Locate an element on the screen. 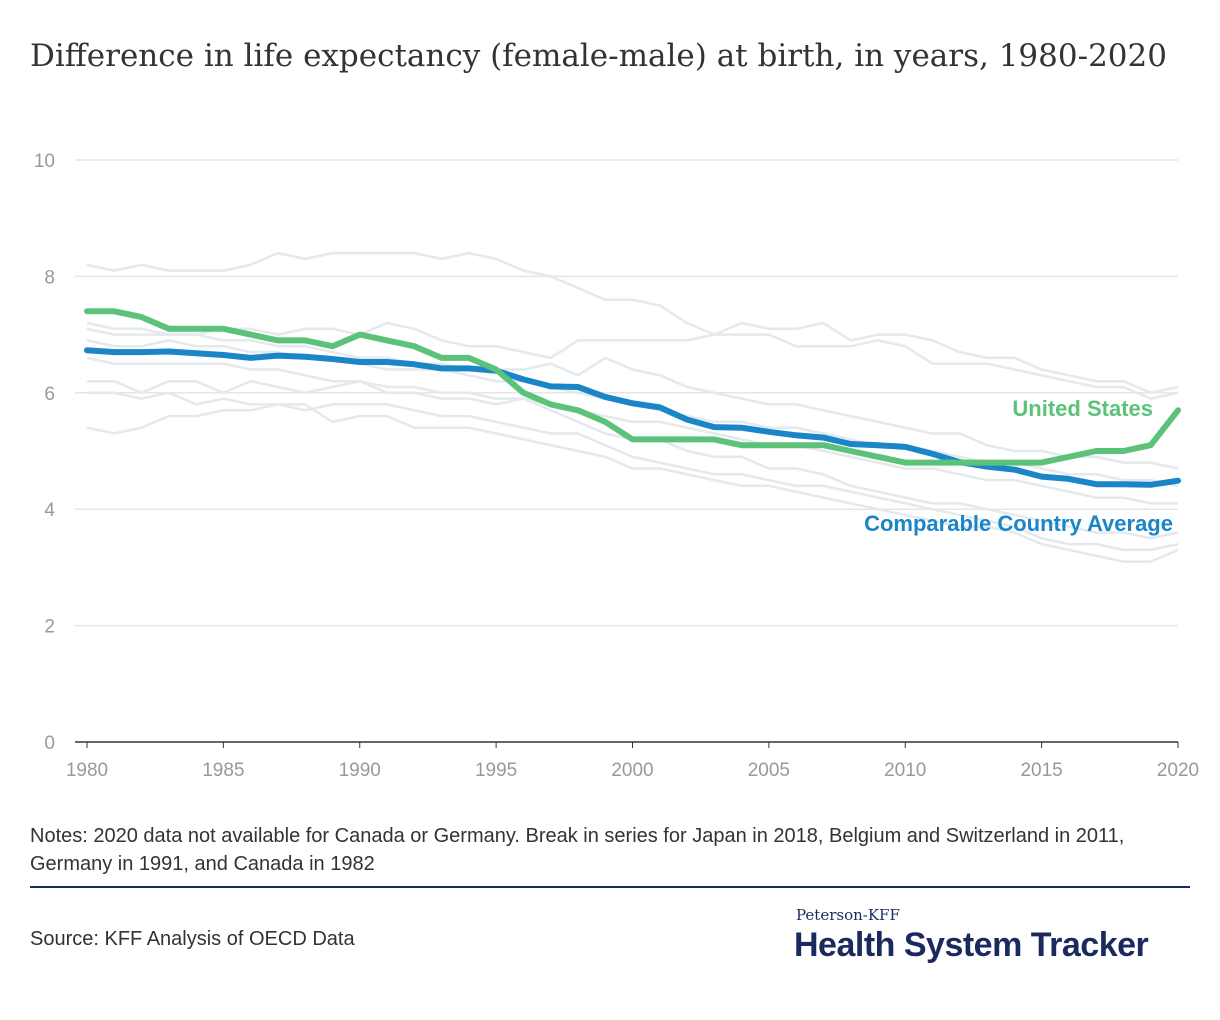 The width and height of the screenshot is (1220, 1020). x-tick-label: 1990 is located at coordinates (360, 770).